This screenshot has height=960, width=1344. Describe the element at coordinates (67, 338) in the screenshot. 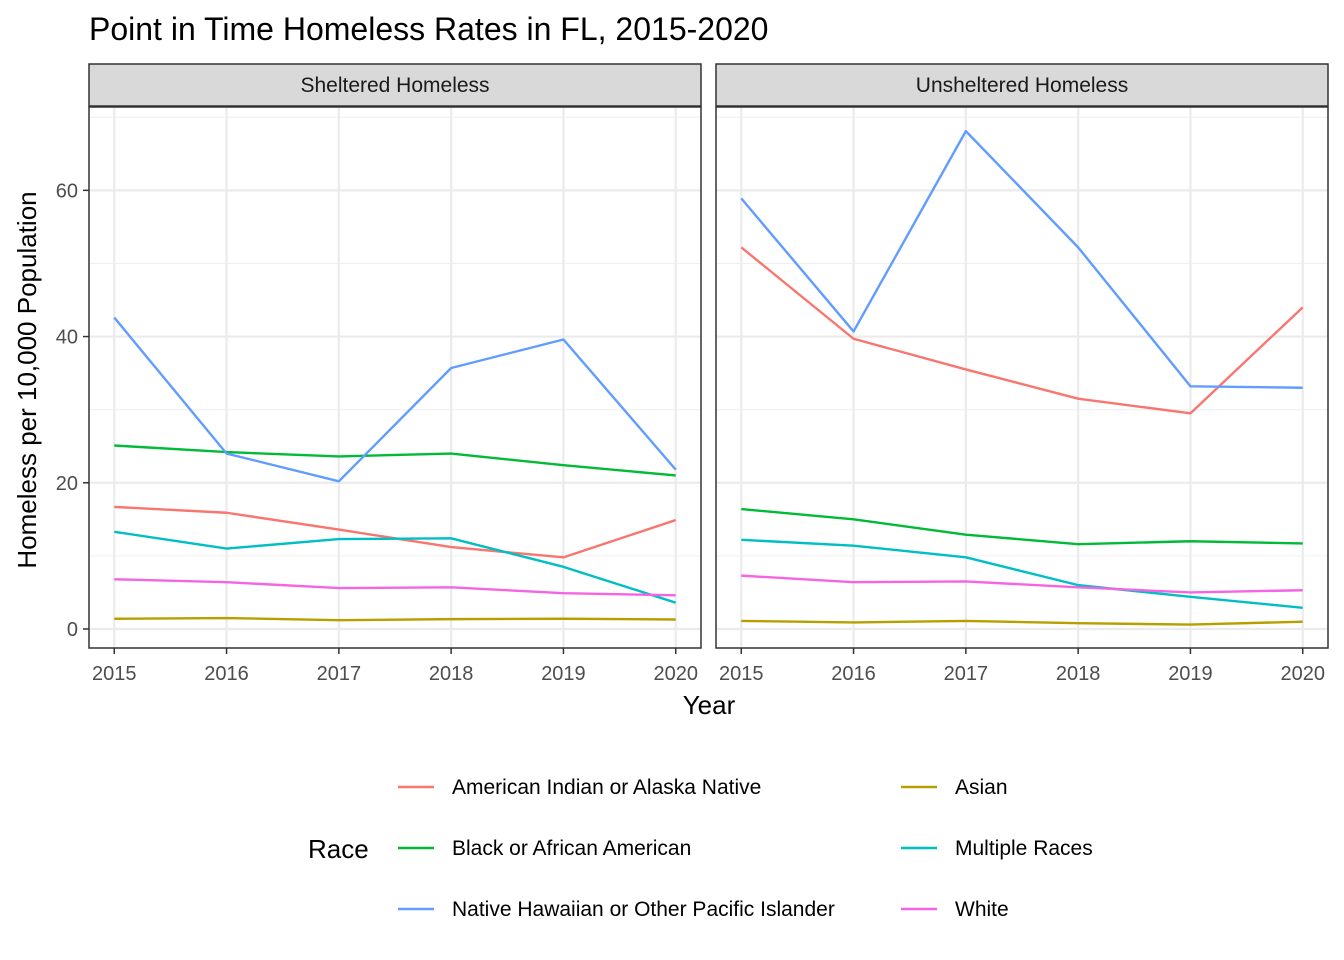

I see `y-tick-label: 40` at that location.